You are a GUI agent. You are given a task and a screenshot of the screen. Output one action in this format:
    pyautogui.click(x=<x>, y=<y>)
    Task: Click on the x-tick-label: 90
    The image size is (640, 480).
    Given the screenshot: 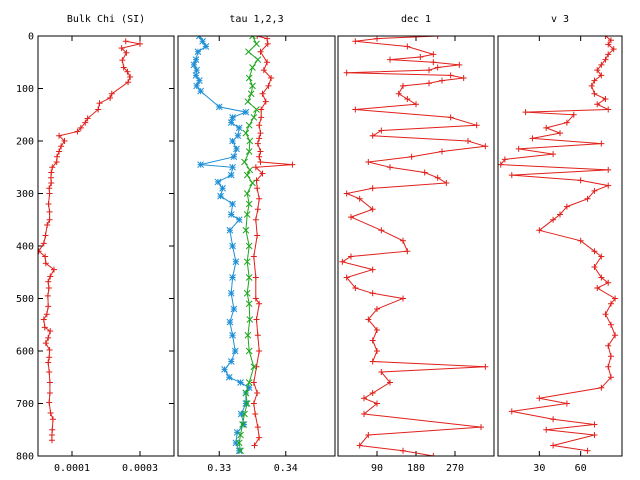 What is the action you would take?
    pyautogui.click(x=377, y=468)
    